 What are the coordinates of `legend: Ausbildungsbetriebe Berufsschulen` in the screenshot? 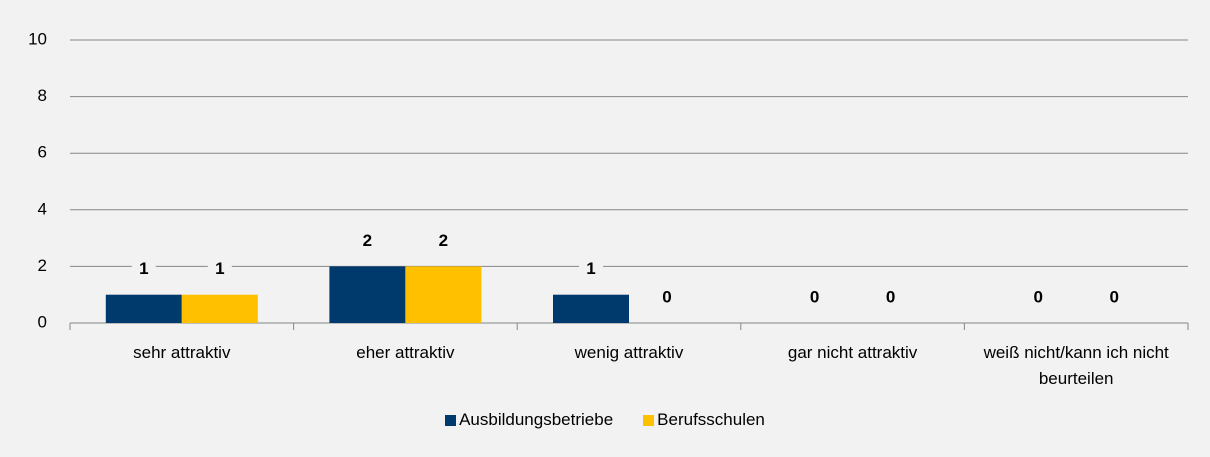 It's located at (605, 420).